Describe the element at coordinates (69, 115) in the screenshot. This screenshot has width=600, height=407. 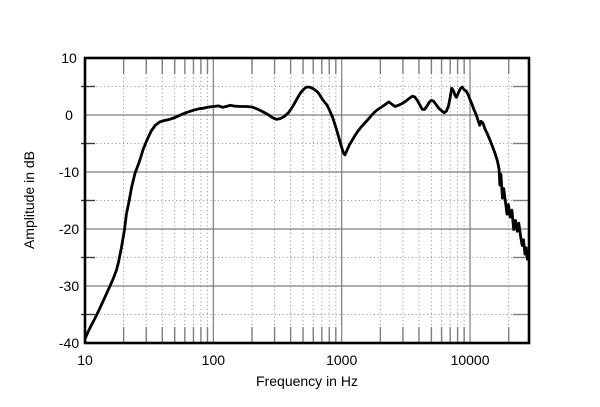
I see `y-tick-label: 0` at that location.